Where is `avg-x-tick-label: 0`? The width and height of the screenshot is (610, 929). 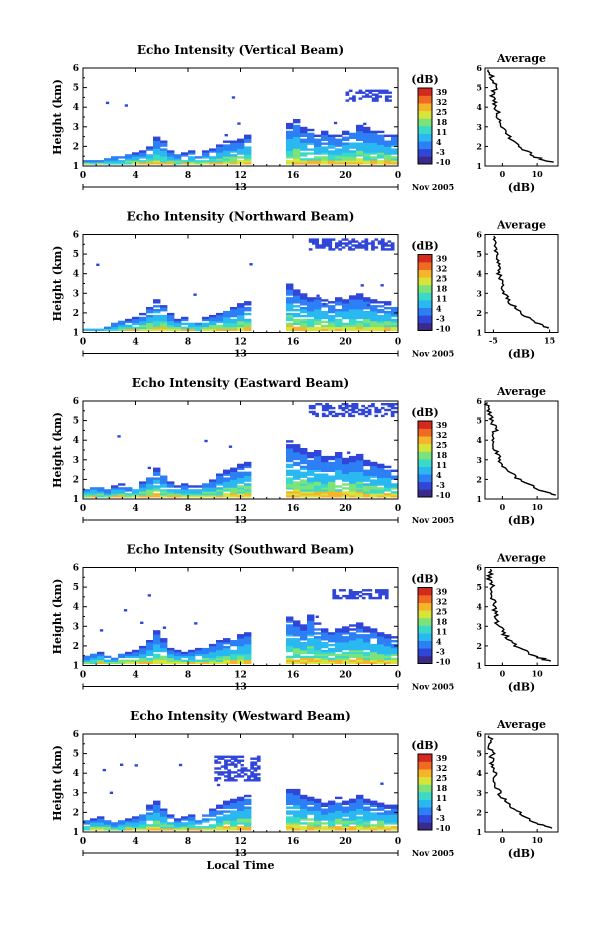
avg-x-tick-label: 0 is located at coordinates (503, 174).